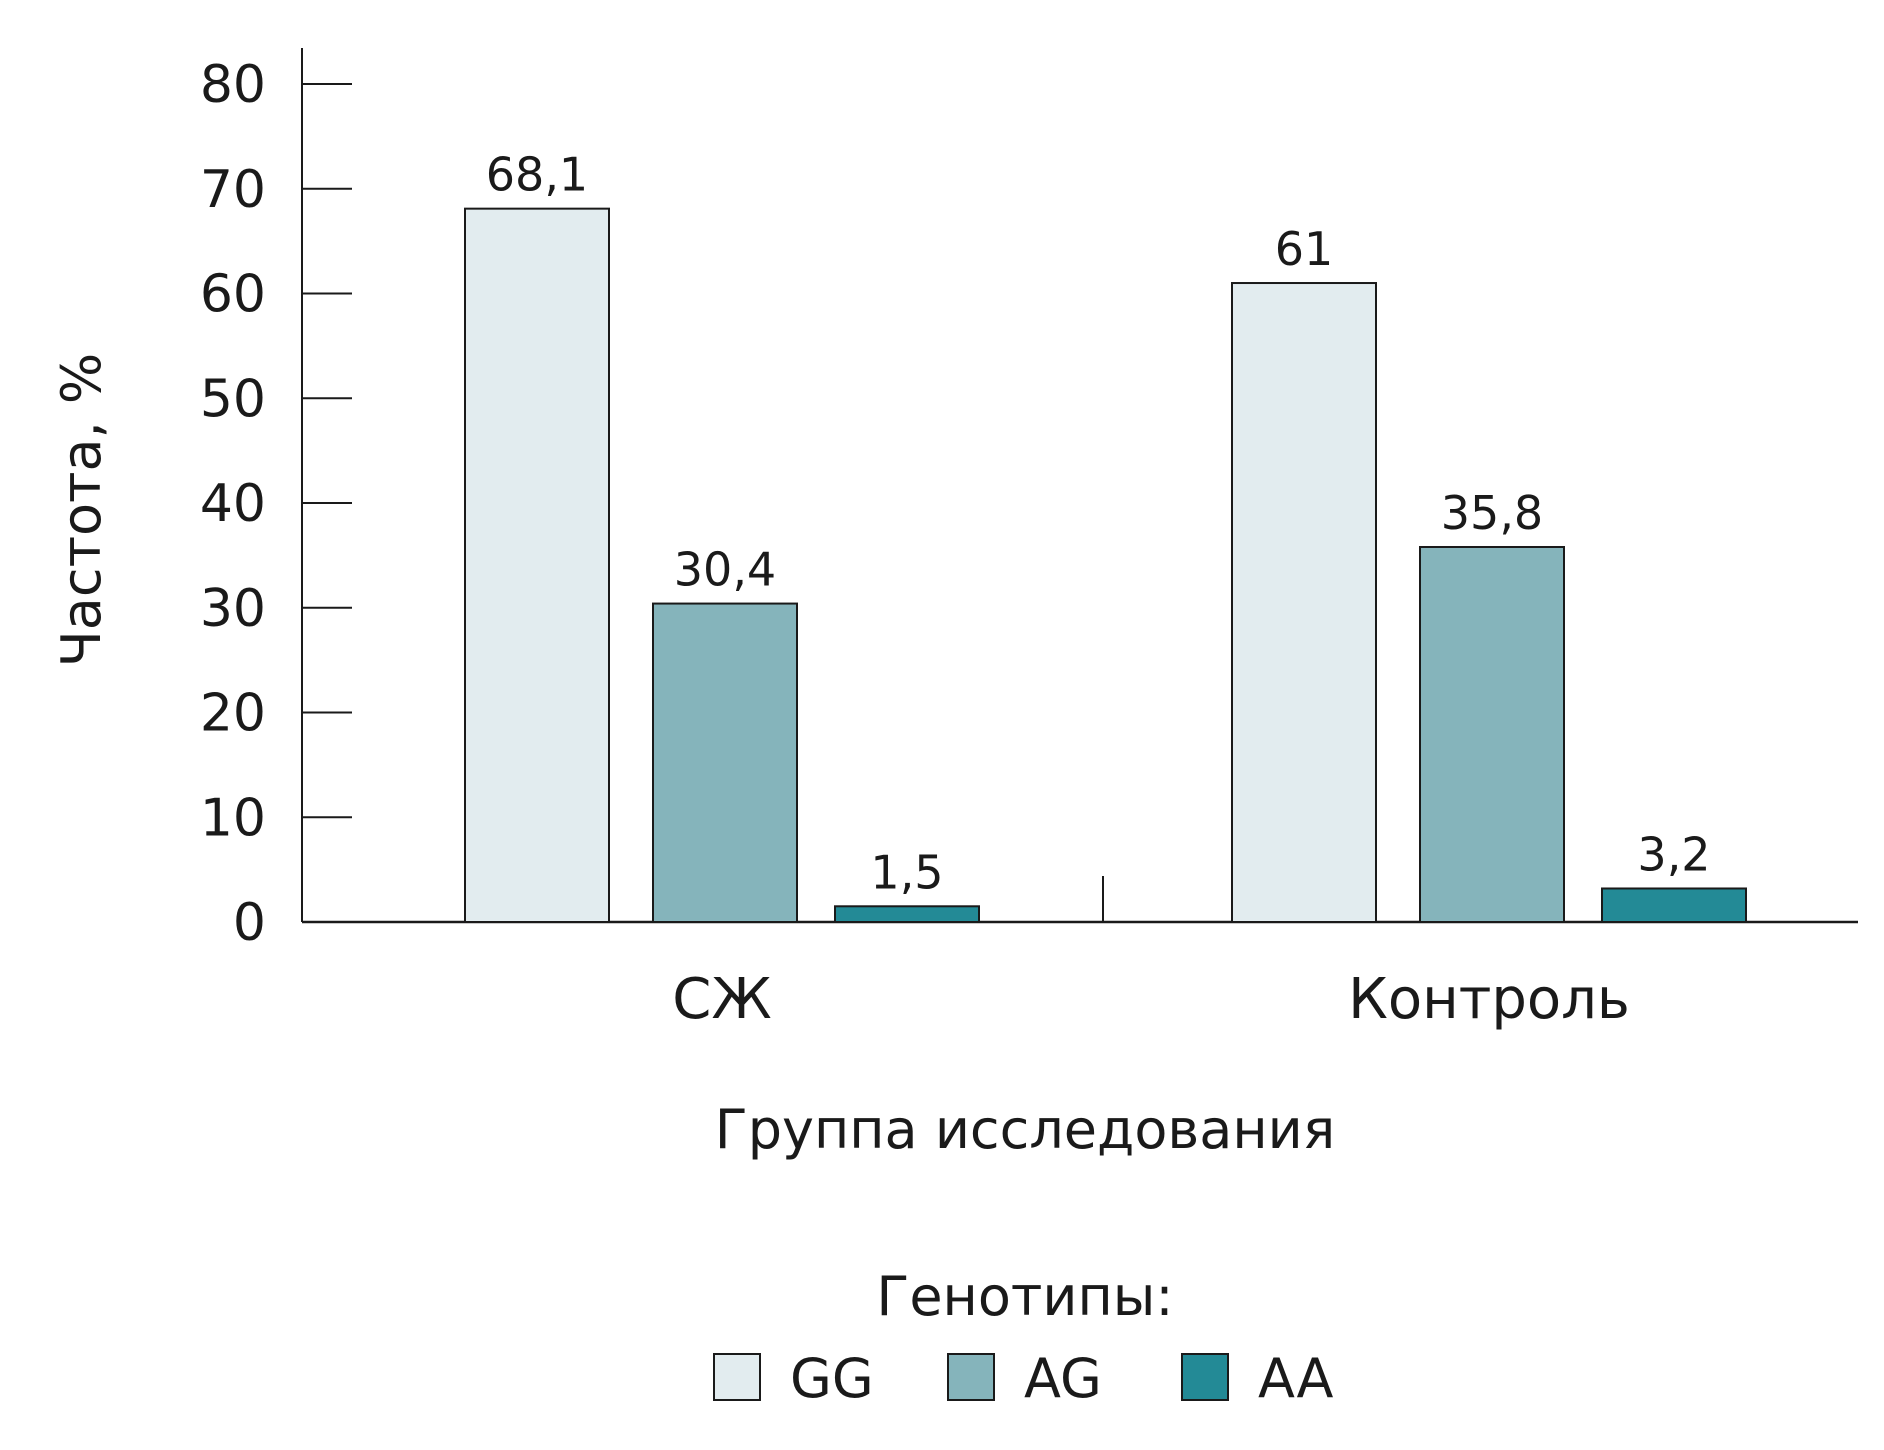  I want to click on legend-label-aa: AA, so click(1295, 1378).